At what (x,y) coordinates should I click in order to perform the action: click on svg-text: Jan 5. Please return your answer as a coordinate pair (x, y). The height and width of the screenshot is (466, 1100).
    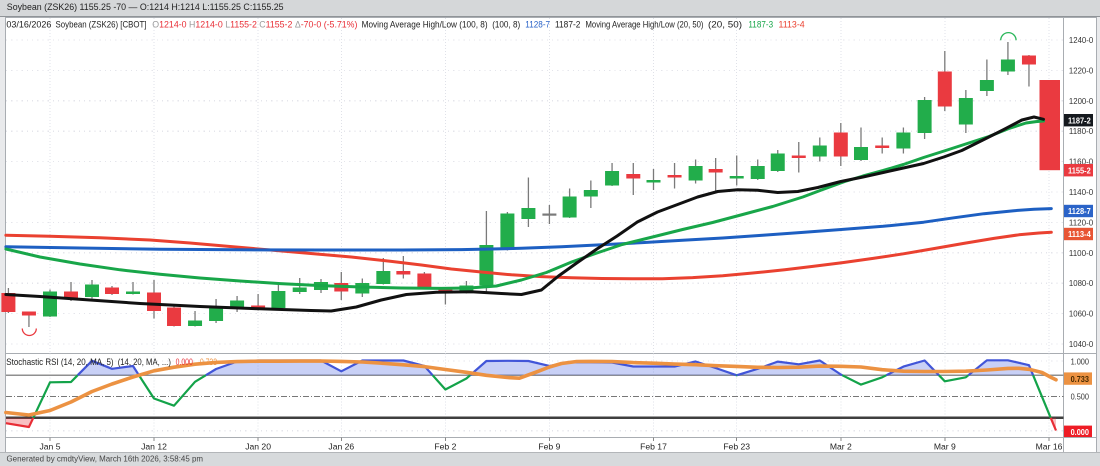
    Looking at the image, I should click on (49, 446).